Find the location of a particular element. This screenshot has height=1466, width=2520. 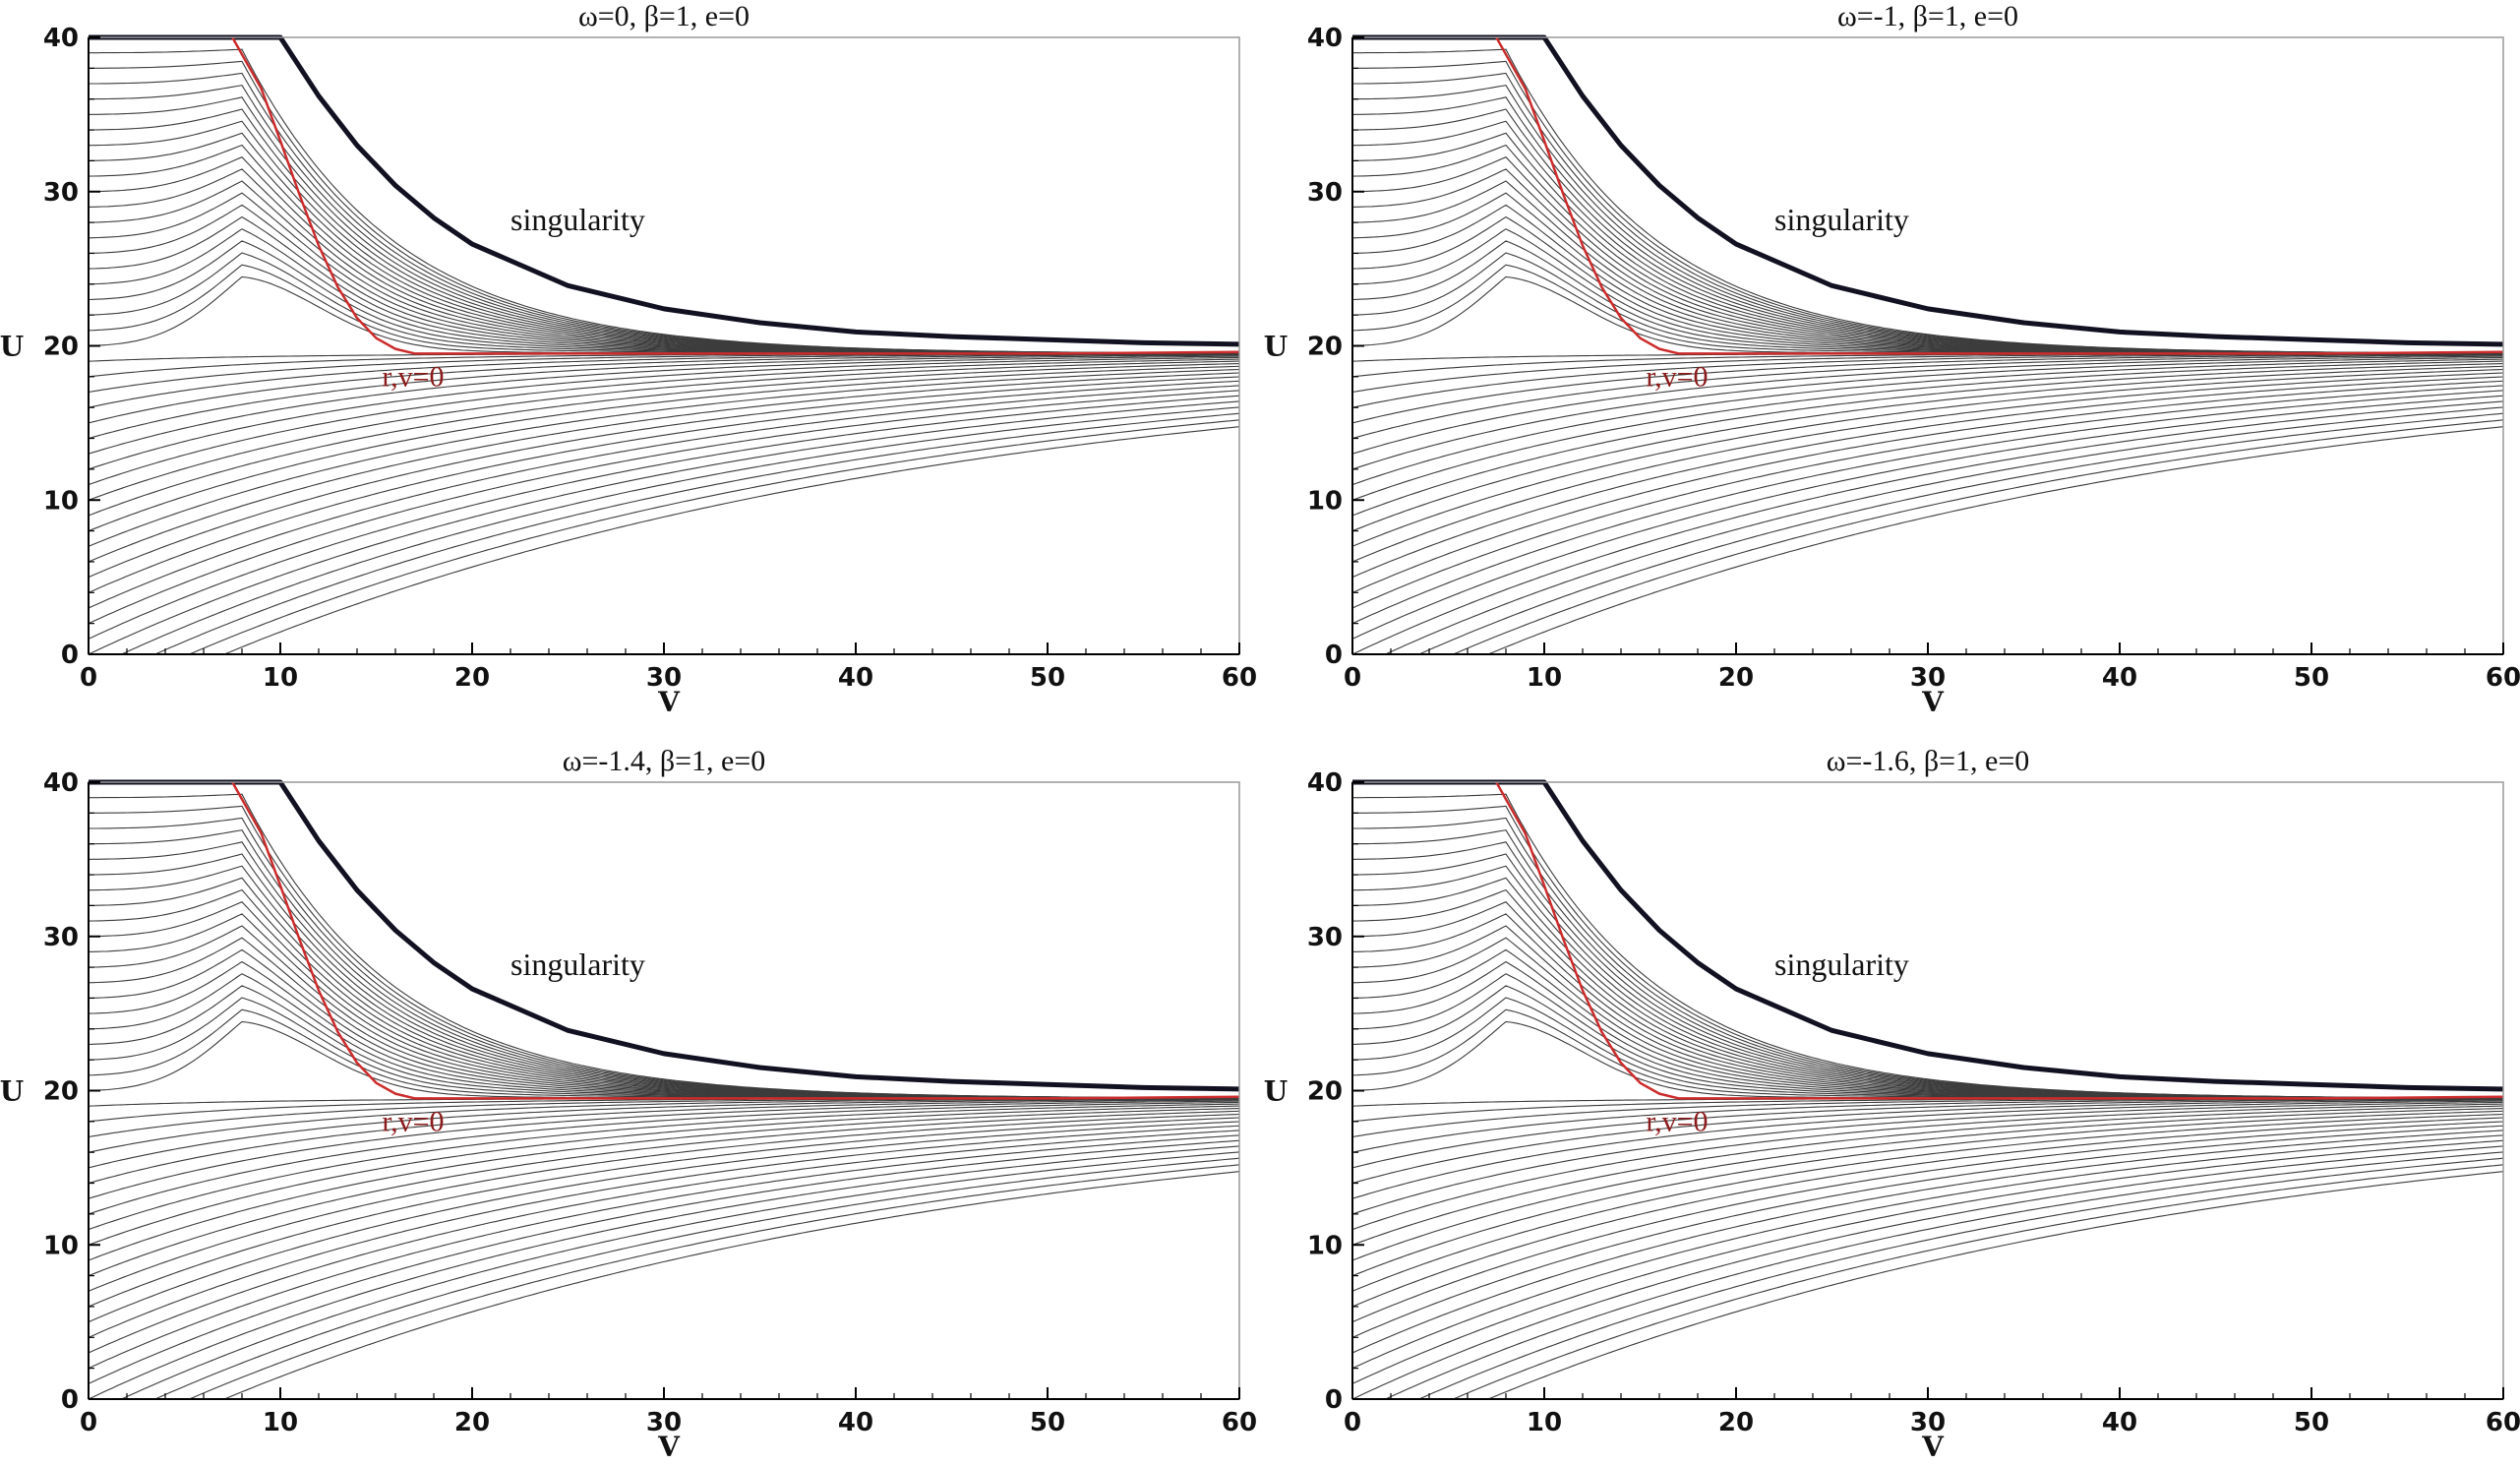

x-tick-label: 0 is located at coordinates (88, 1422).